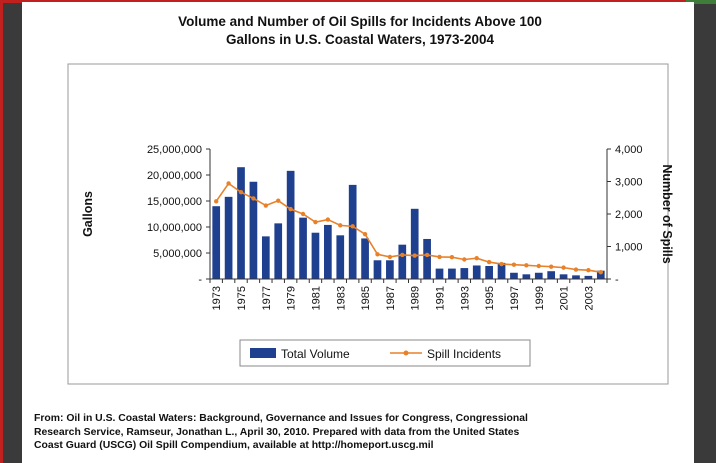 The image size is (716, 463). I want to click on y-tick-label: 25,000,000, so click(174, 150).